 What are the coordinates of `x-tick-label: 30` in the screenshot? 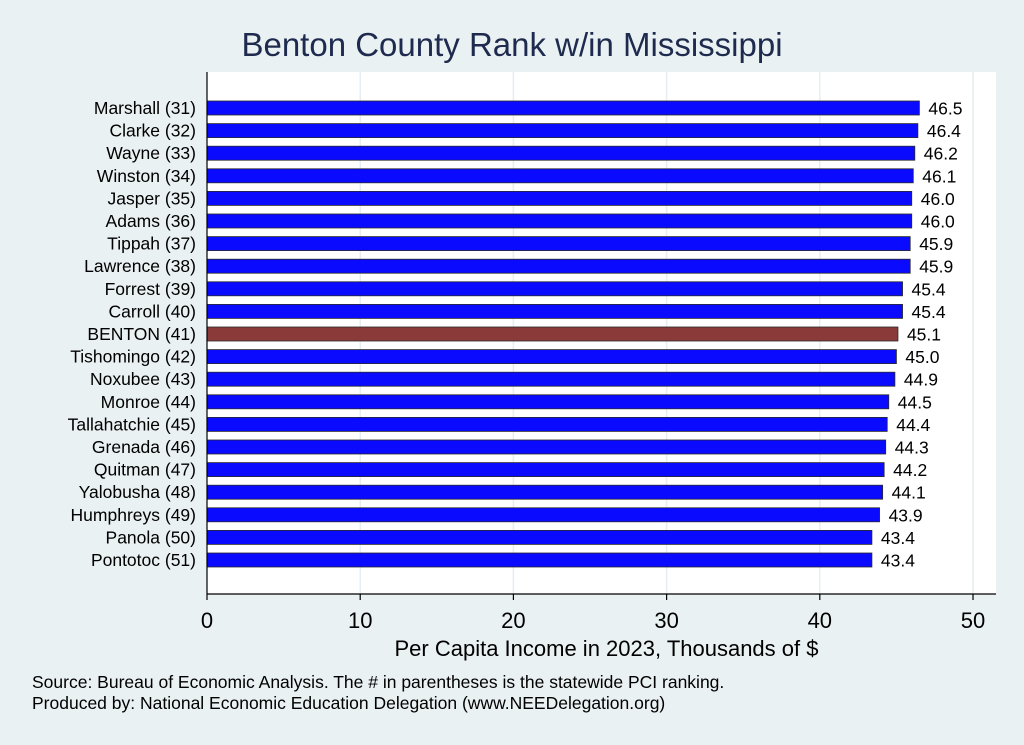 It's located at (666, 620).